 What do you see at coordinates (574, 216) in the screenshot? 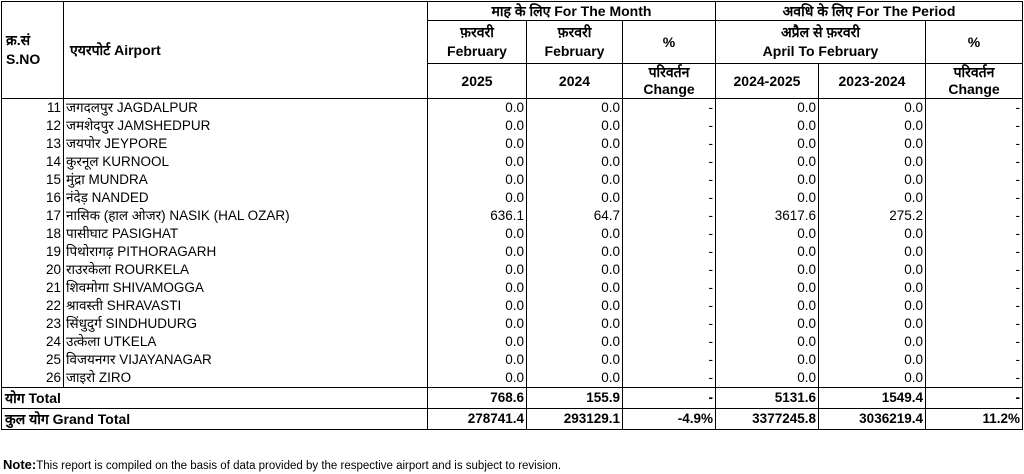
I see `row-feb-2024: 64.7` at bounding box center [574, 216].